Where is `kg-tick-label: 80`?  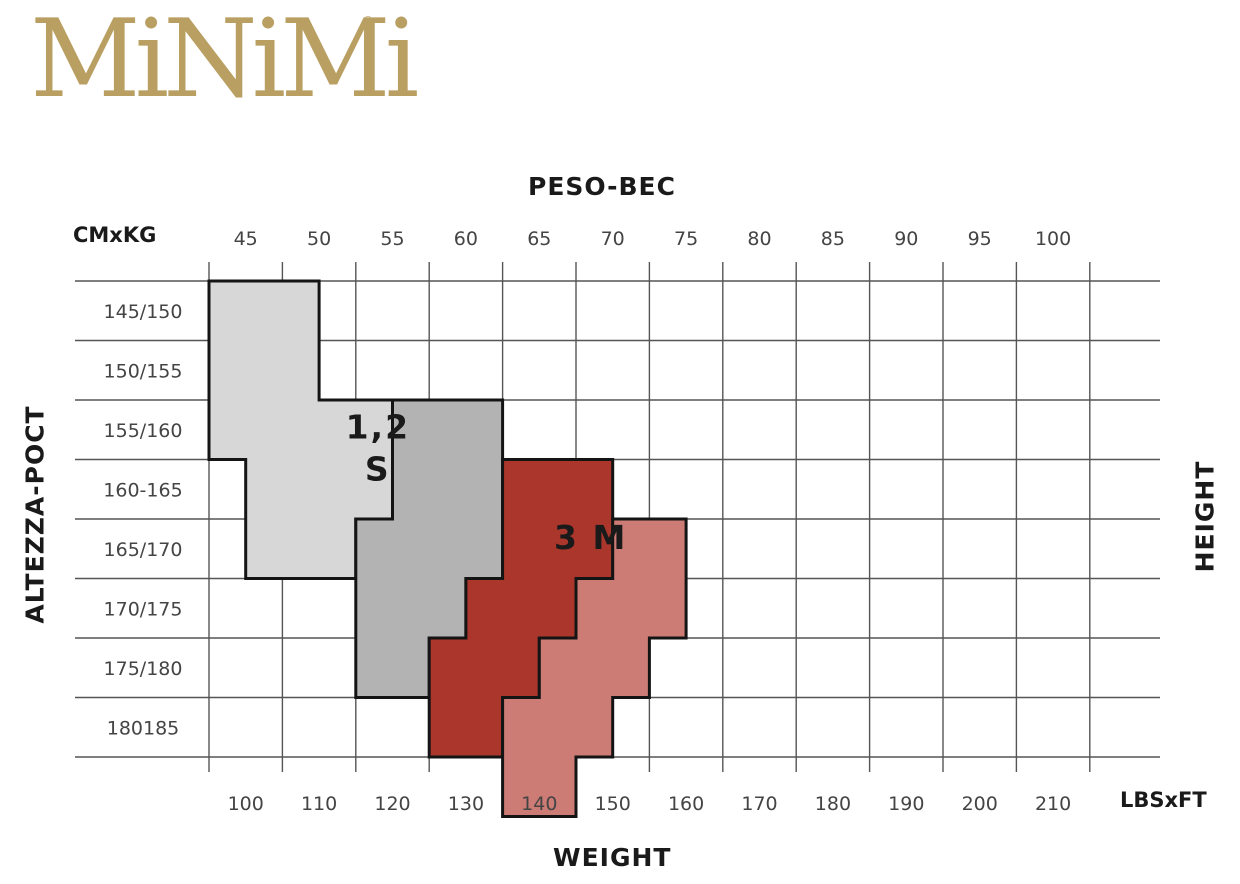 kg-tick-label: 80 is located at coordinates (759, 239).